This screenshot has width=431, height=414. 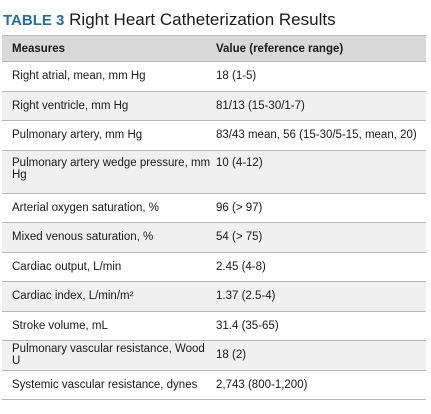 What do you see at coordinates (34, 20) in the screenshot?
I see `table-number-label: TABLE 3` at bounding box center [34, 20].